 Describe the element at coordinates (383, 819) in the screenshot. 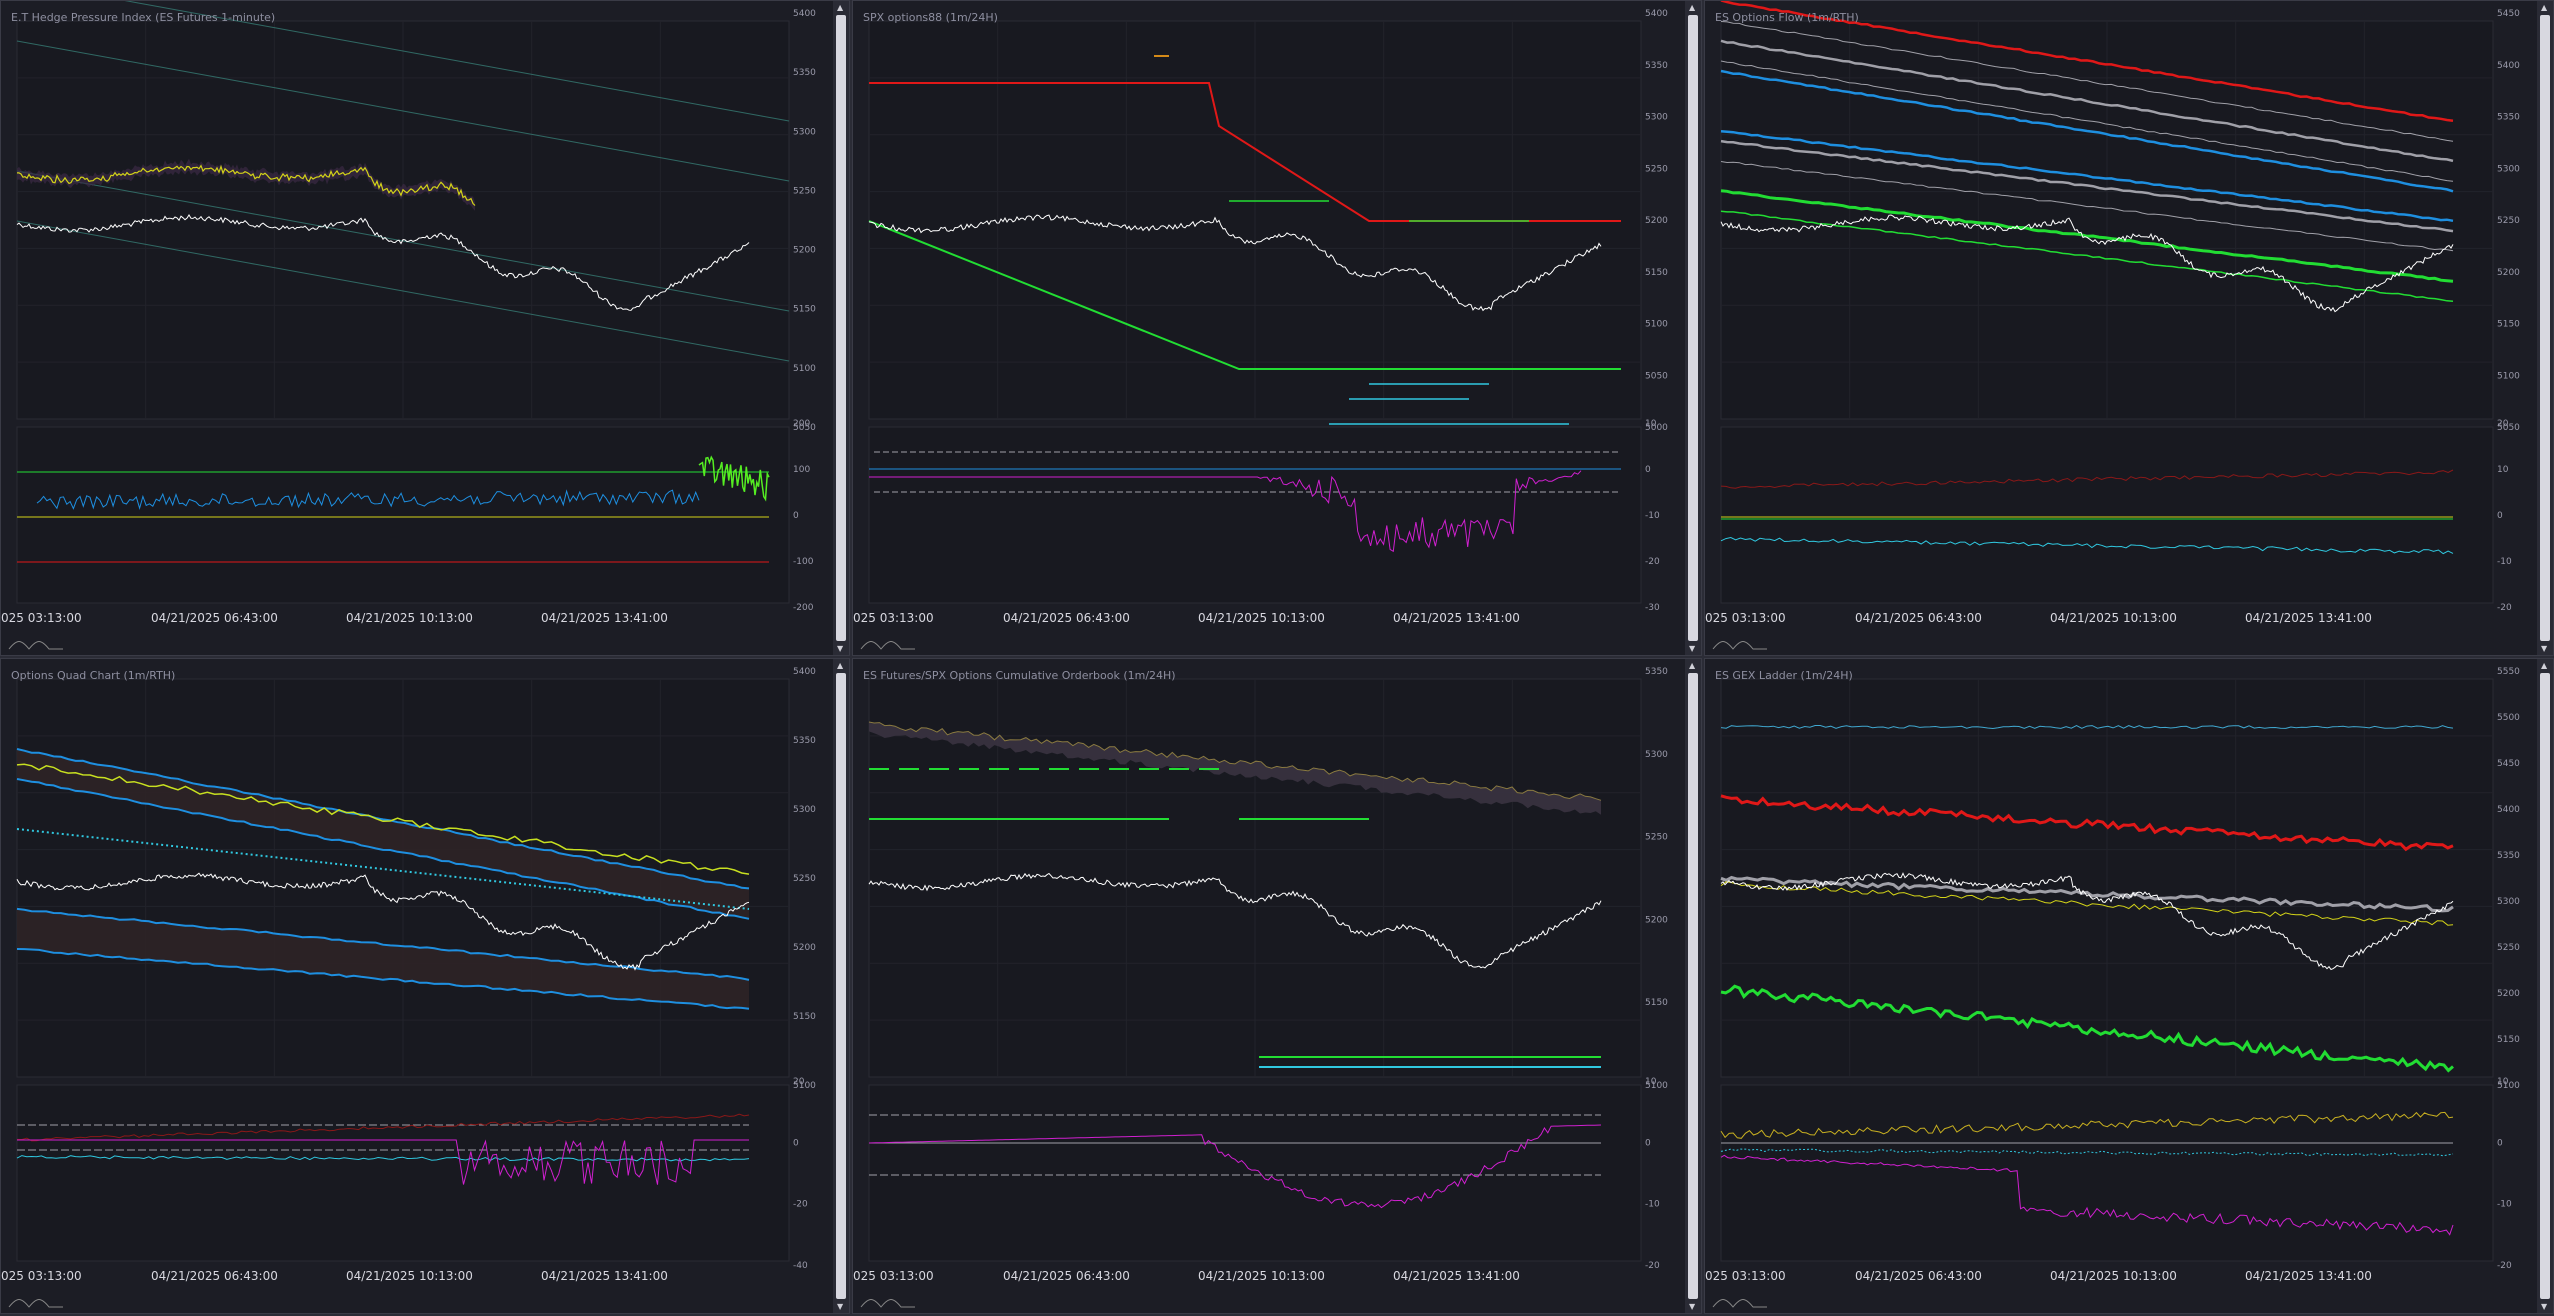

I see `yellow-line` at that location.